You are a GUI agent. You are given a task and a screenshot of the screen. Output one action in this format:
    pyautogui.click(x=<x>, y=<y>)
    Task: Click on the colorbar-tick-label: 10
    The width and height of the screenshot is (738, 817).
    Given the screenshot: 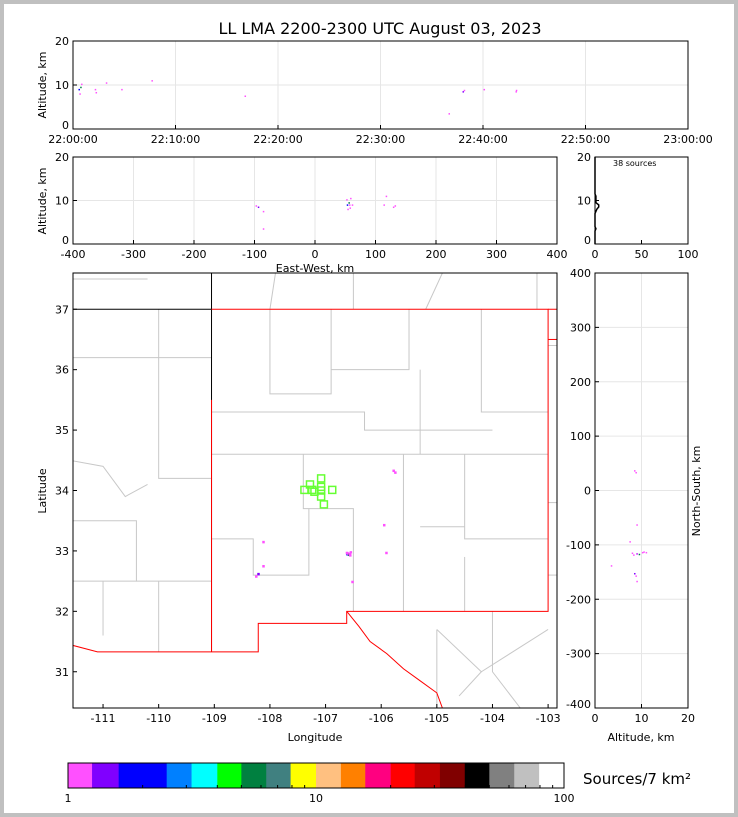 What is the action you would take?
    pyautogui.click(x=316, y=798)
    